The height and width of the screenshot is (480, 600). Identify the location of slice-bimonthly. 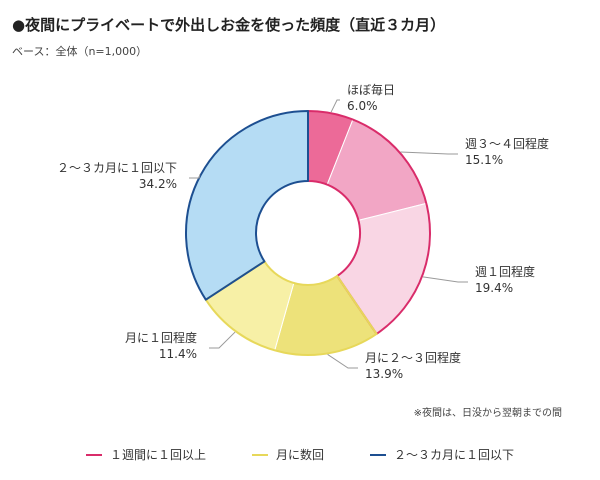
(247, 205).